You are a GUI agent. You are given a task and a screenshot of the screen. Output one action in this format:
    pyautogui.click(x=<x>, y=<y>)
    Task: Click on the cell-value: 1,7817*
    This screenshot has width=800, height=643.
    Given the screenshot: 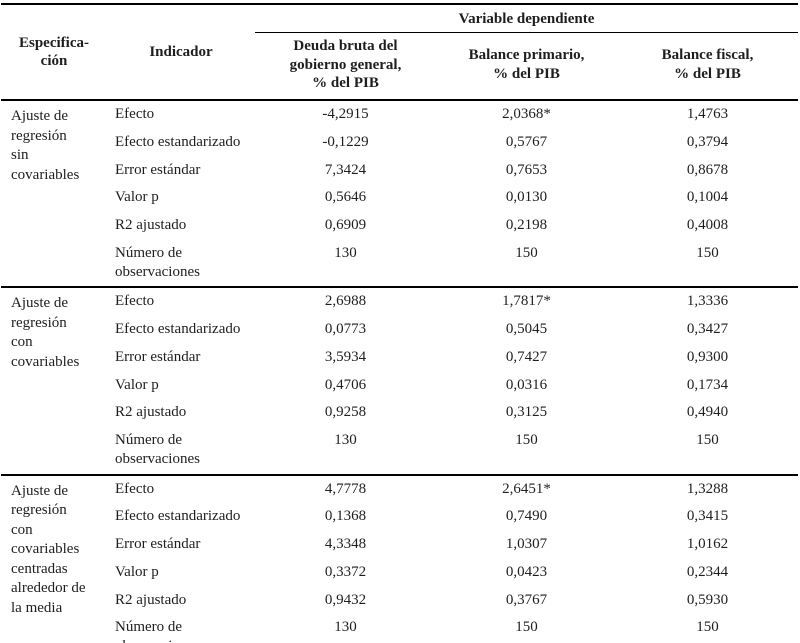 What is the action you would take?
    pyautogui.click(x=526, y=301)
    